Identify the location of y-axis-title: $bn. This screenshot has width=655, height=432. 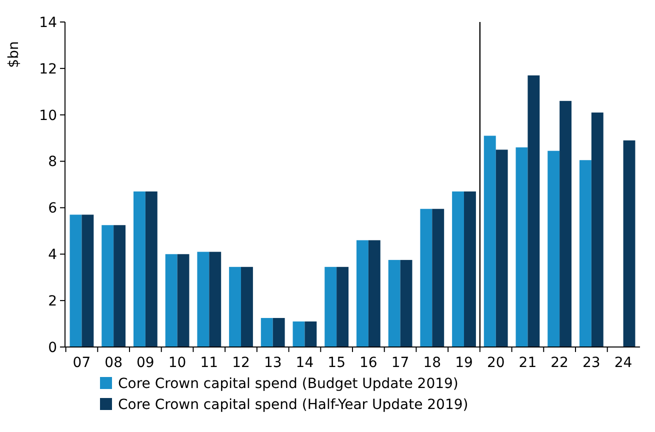
(14, 54).